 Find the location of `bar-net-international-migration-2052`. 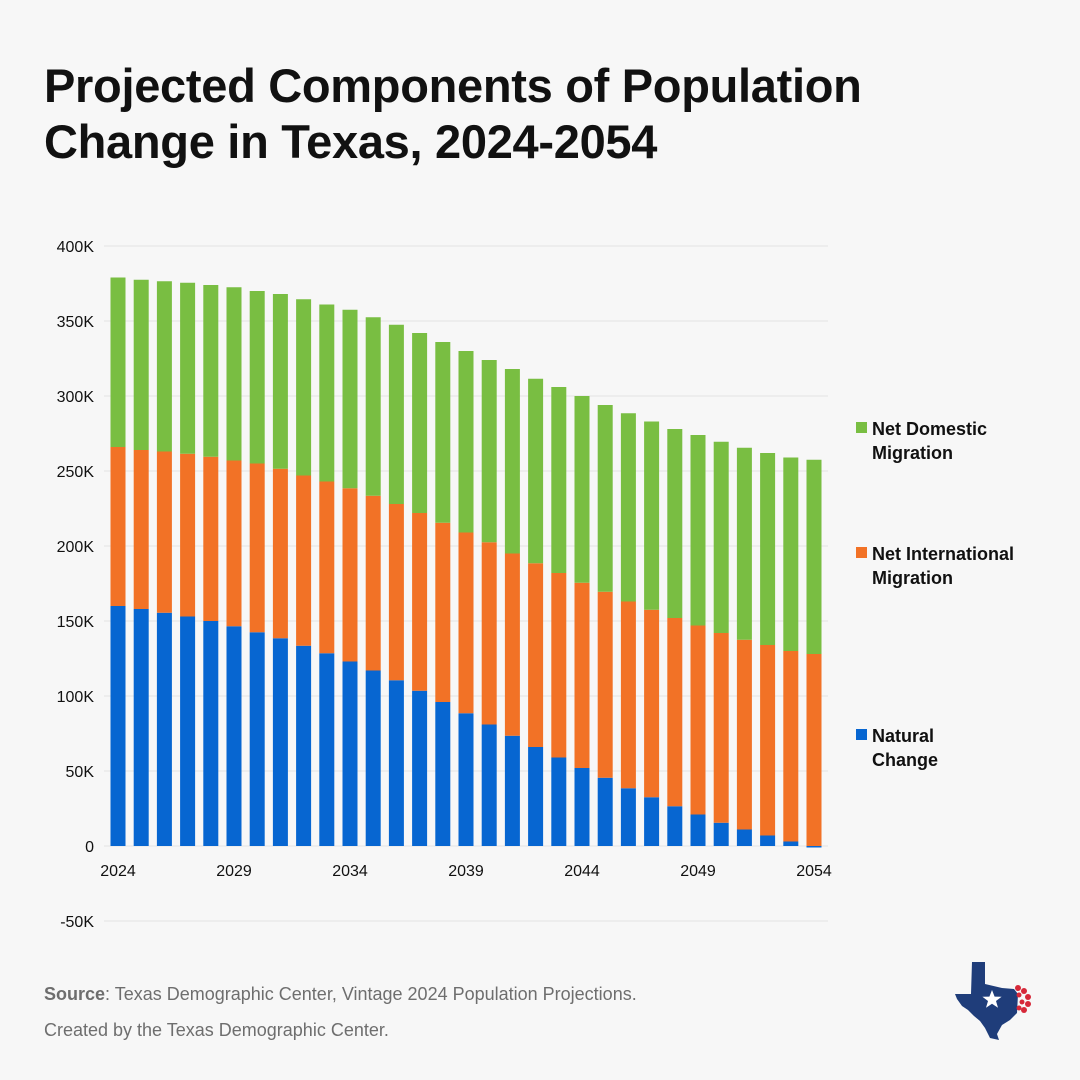

bar-net-international-migration-2052 is located at coordinates (768, 740).